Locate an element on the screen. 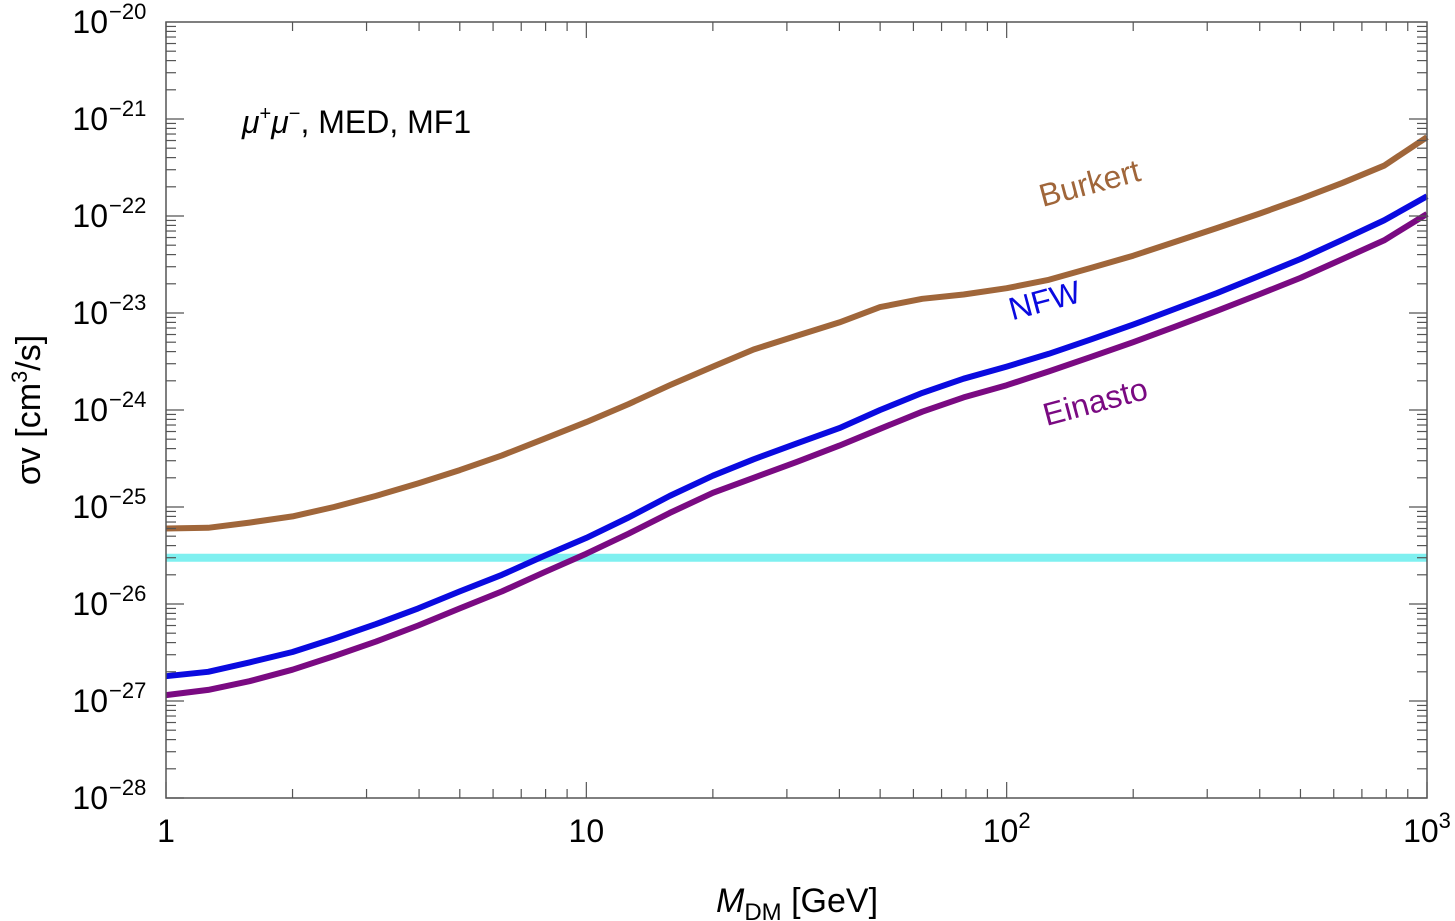 The width and height of the screenshot is (1455, 921). y-tick-exponent: −20 is located at coordinates (127, 12).